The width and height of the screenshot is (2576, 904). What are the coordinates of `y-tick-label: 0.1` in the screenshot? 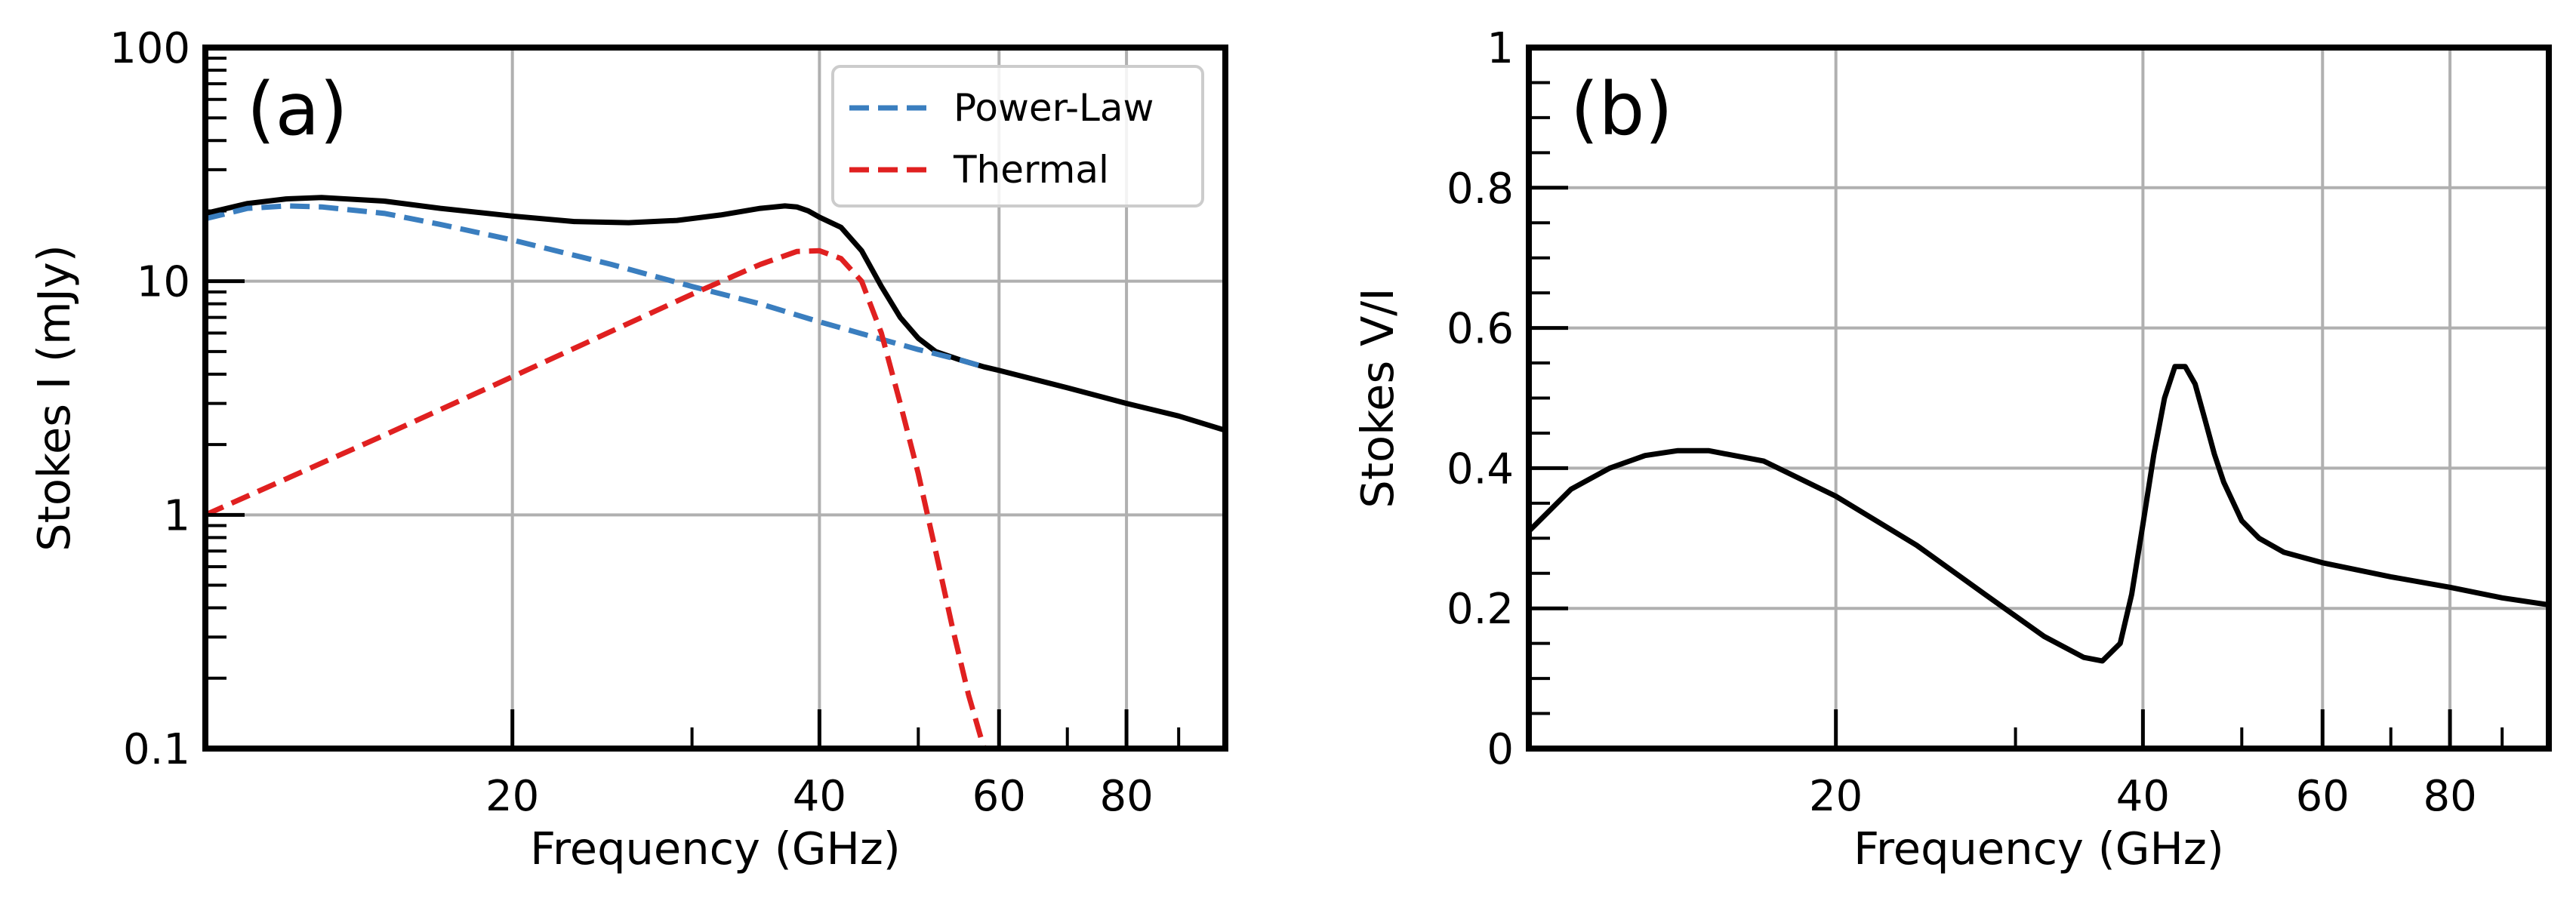 It's located at (156, 749).